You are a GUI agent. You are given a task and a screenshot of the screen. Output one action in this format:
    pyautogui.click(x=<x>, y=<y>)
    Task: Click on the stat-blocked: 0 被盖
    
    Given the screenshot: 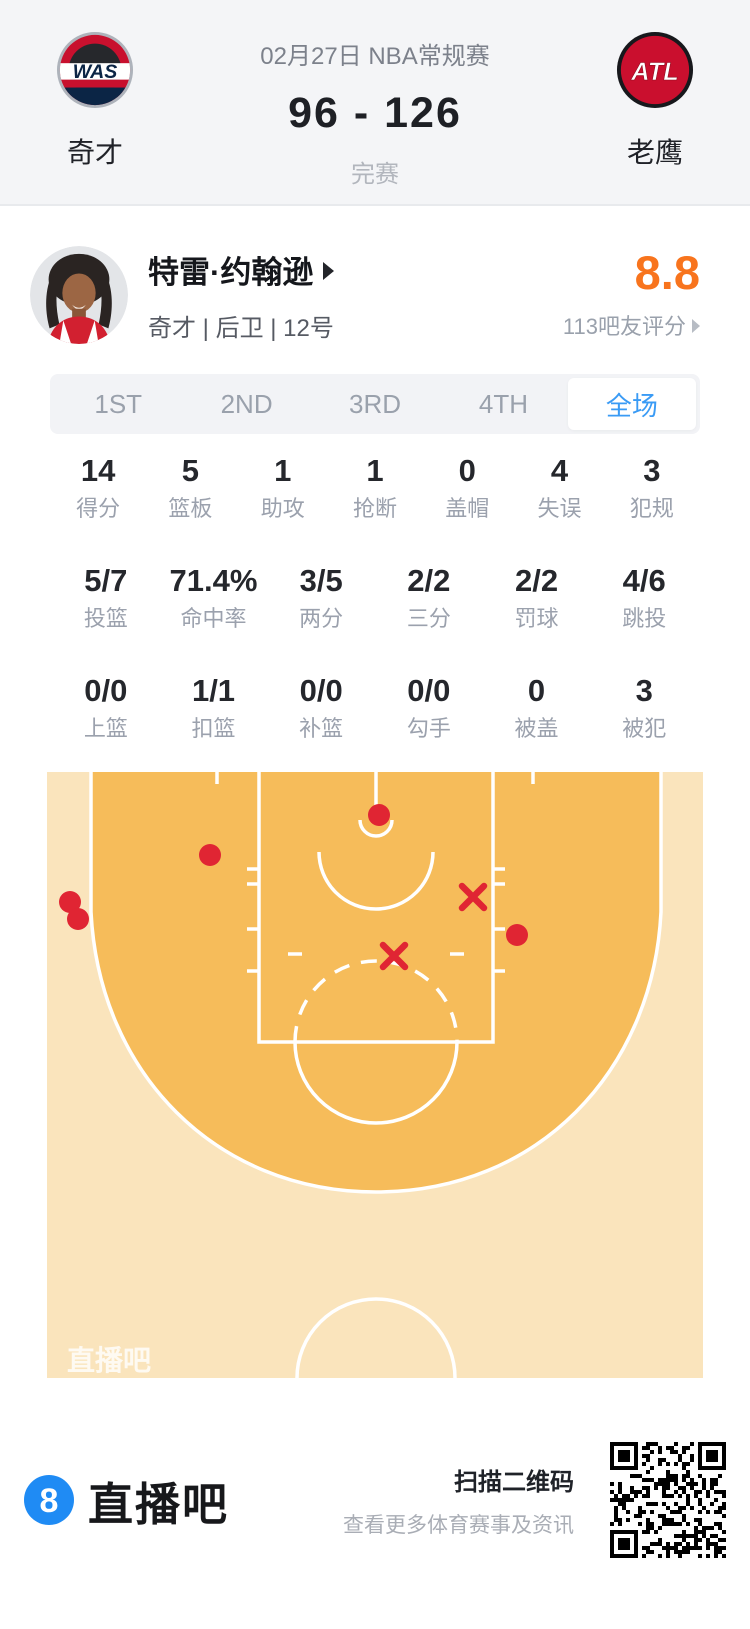 What is the action you would take?
    pyautogui.click(x=537, y=708)
    